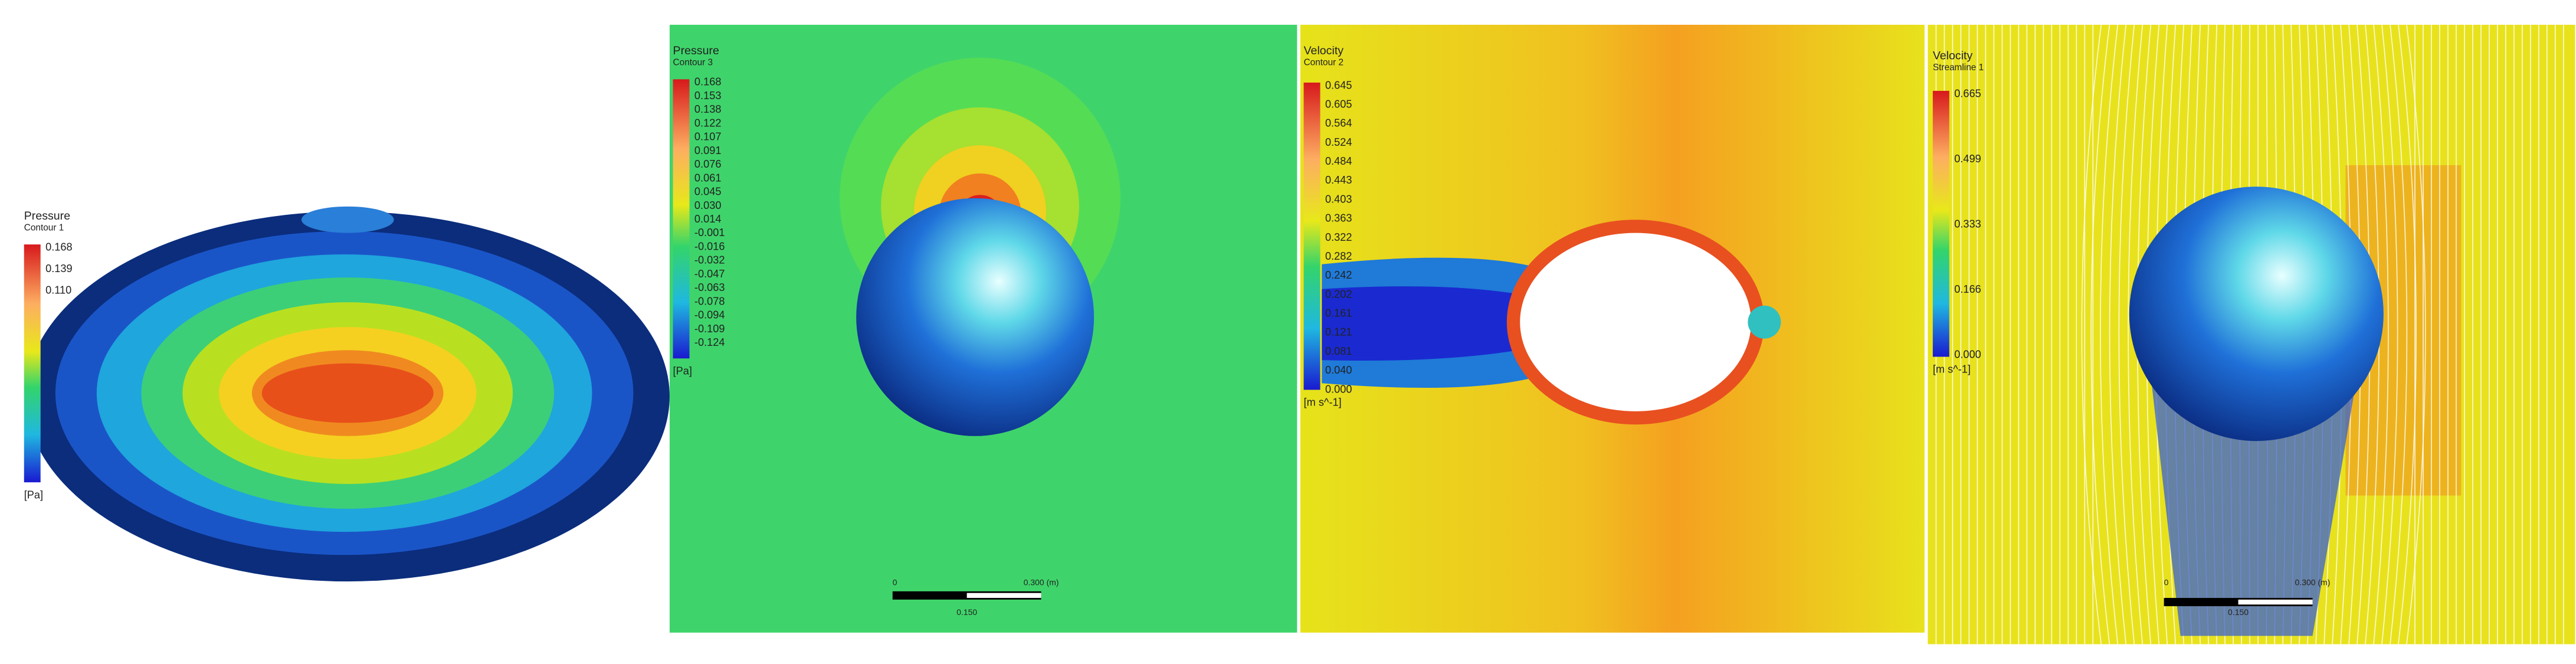 The width and height of the screenshot is (2576, 664). I want to click on colorbar-label: 0.061, so click(708, 178).